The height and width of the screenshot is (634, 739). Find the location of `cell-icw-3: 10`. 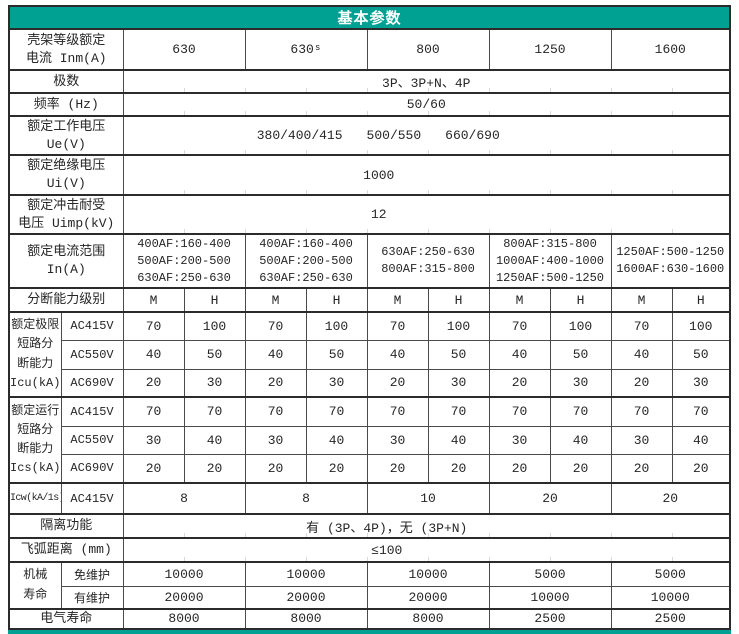

cell-icw-3: 10 is located at coordinates (428, 498).